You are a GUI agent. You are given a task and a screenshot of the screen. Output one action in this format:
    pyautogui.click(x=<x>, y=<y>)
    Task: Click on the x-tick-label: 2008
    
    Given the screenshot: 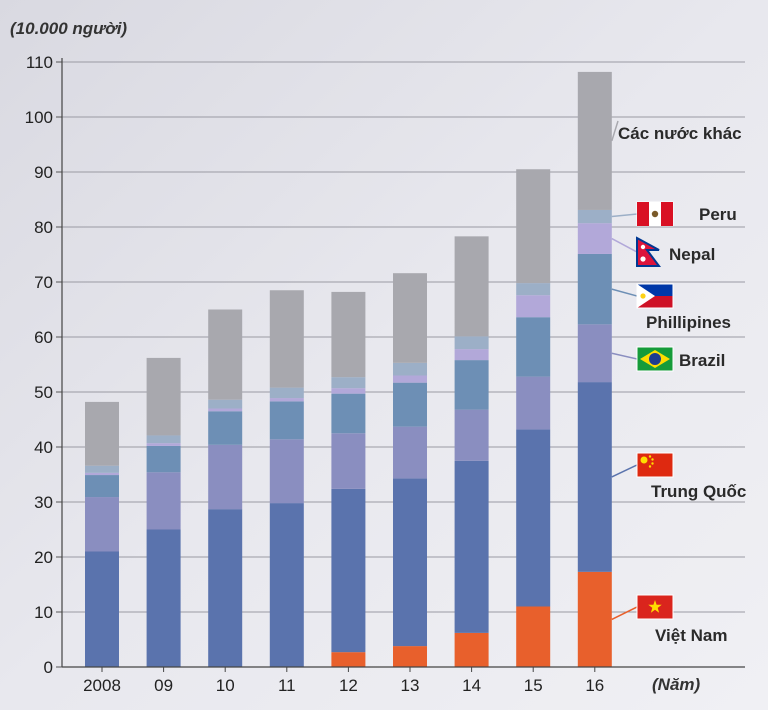 What is the action you would take?
    pyautogui.click(x=102, y=685)
    